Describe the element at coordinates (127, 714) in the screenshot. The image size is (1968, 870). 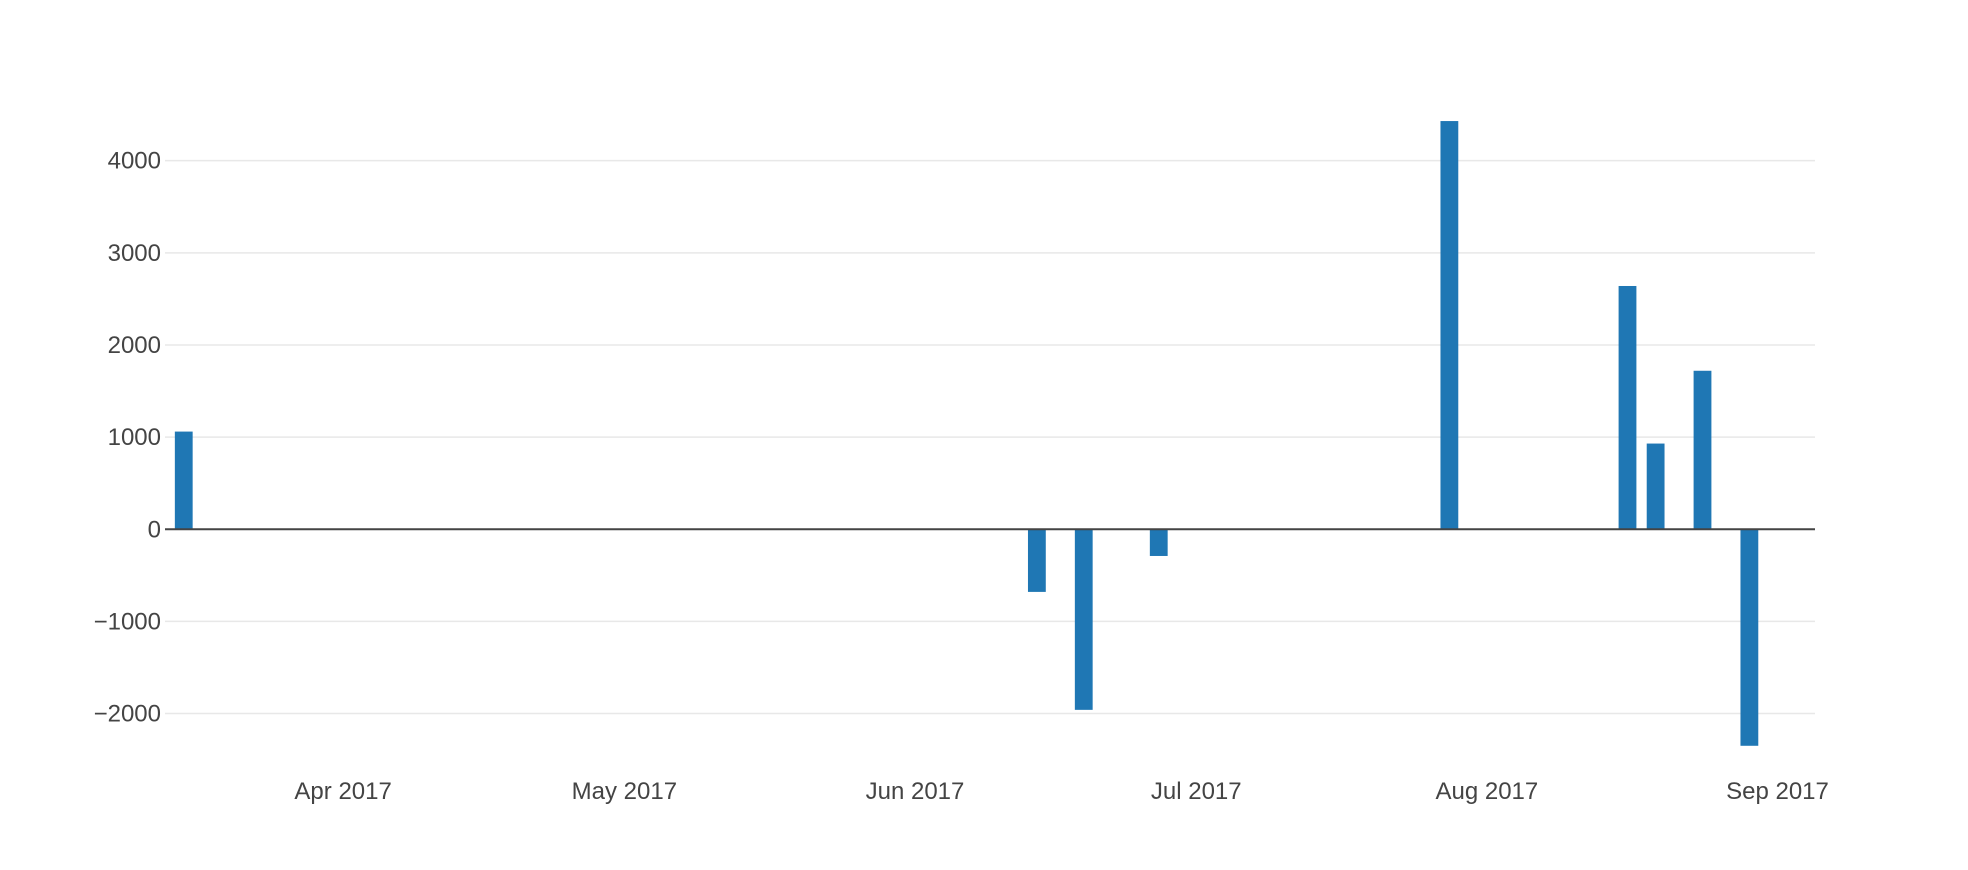
I see `y-tick-label: −2000` at that location.